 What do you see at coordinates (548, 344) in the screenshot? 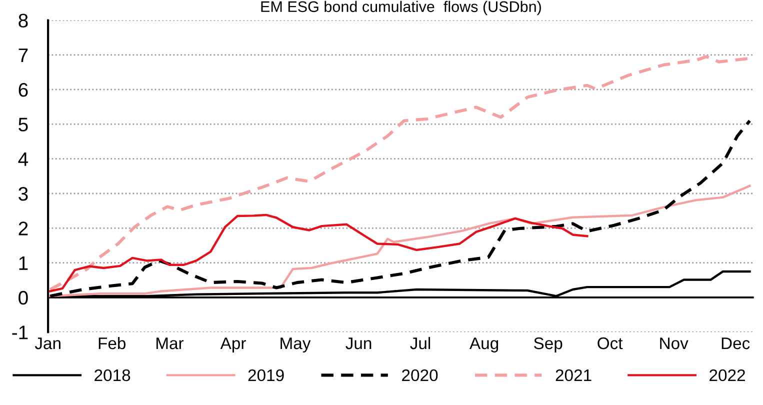
I see `x-tick-label: Sep` at bounding box center [548, 344].